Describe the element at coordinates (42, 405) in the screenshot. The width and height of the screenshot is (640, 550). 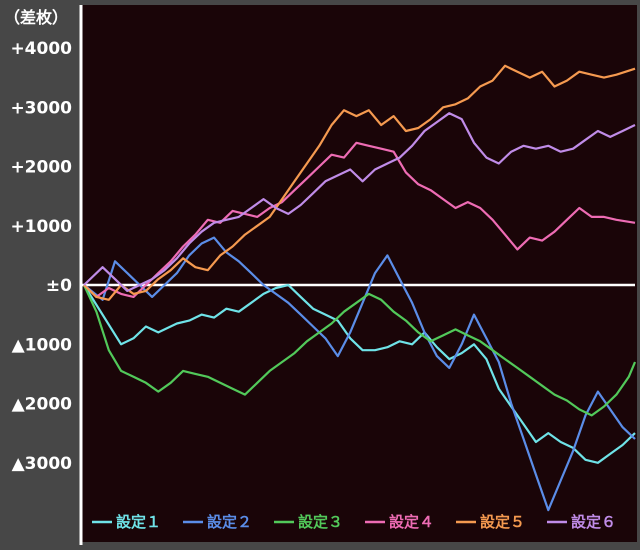
I see `y-tick-label: ▲2000` at that location.